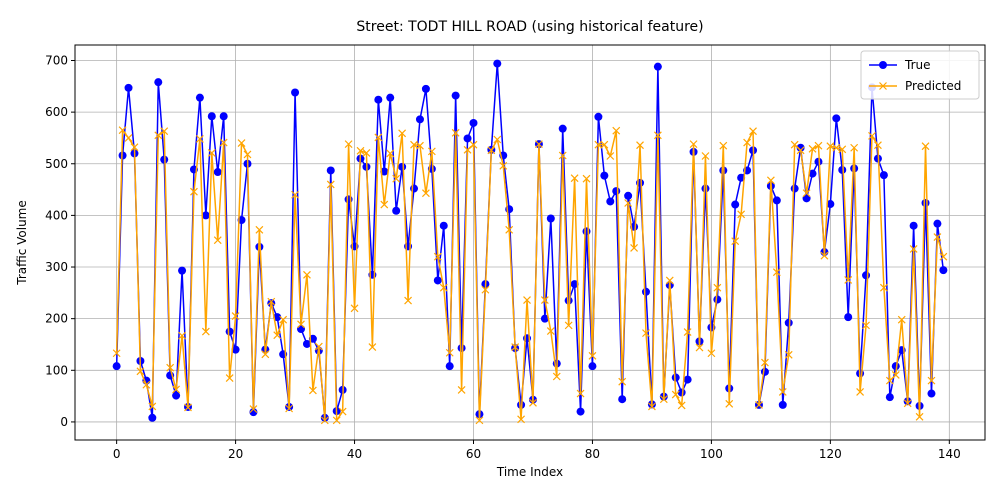  Describe the element at coordinates (56, 164) in the screenshot. I see `y-tick-label: 500` at that location.